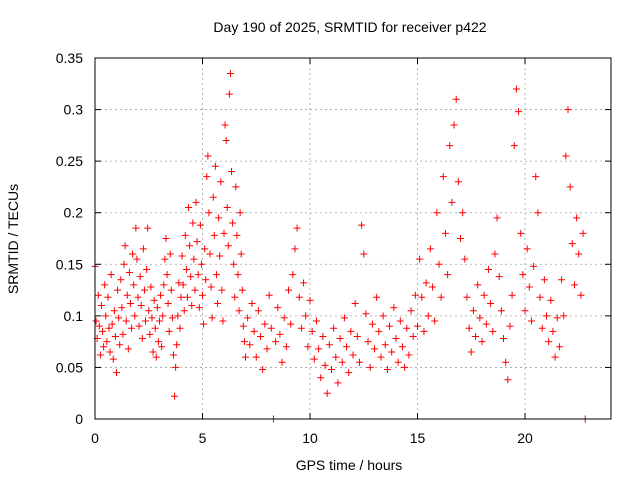 The width and height of the screenshot is (640, 480). Describe the element at coordinates (69, 264) in the screenshot. I see `y-tick-label: 0.15` at that location.